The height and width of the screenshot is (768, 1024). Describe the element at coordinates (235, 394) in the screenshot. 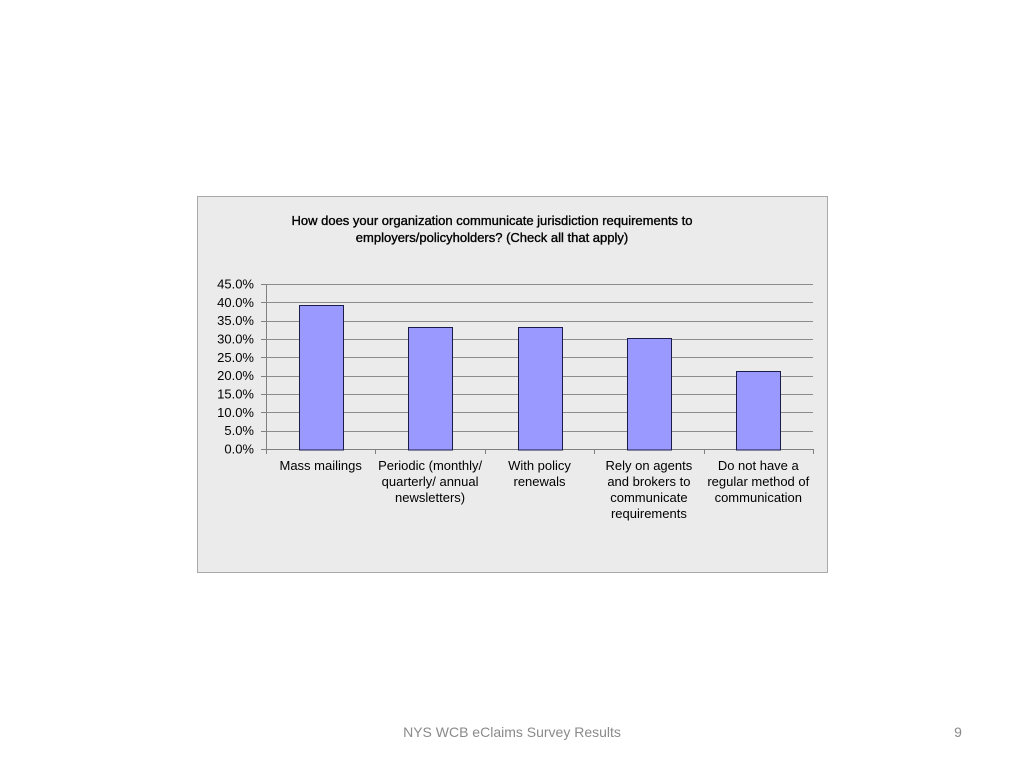

I see `y-tick-label: 15.0%` at that location.